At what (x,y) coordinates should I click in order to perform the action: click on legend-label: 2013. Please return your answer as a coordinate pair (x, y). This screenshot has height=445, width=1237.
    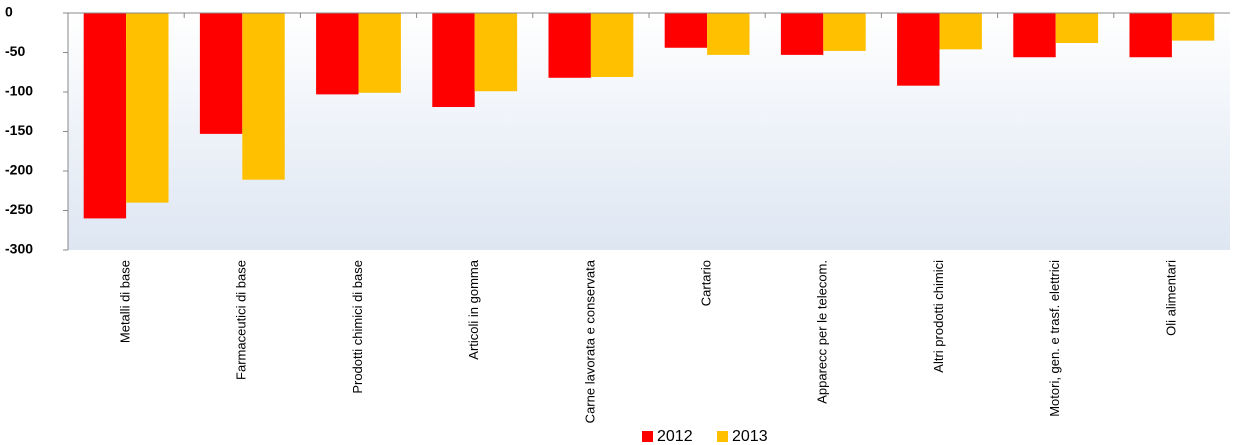
    Looking at the image, I should click on (750, 436).